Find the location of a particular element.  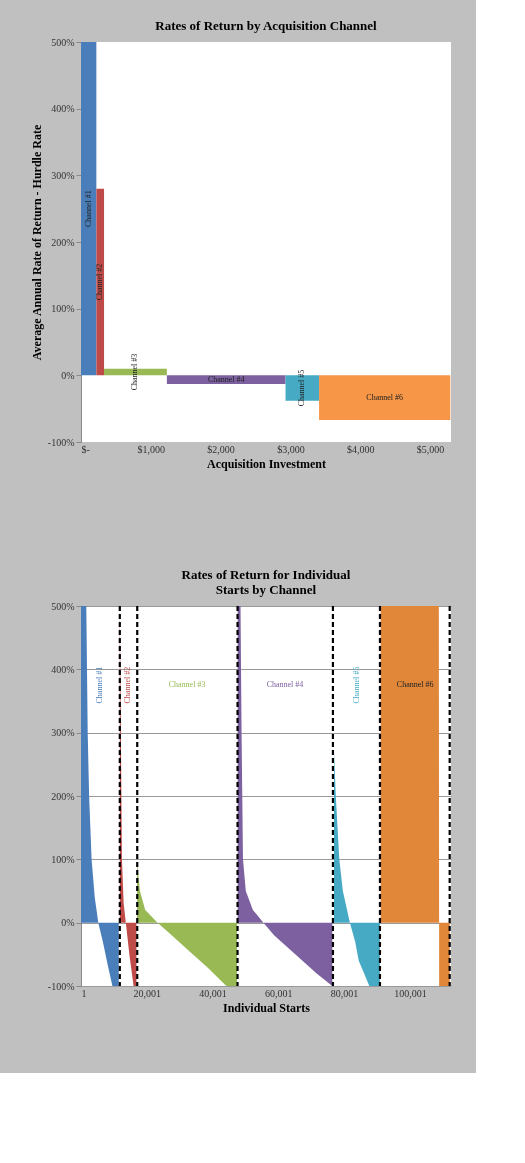

x-tick-label: $3,000 is located at coordinates (291, 449).